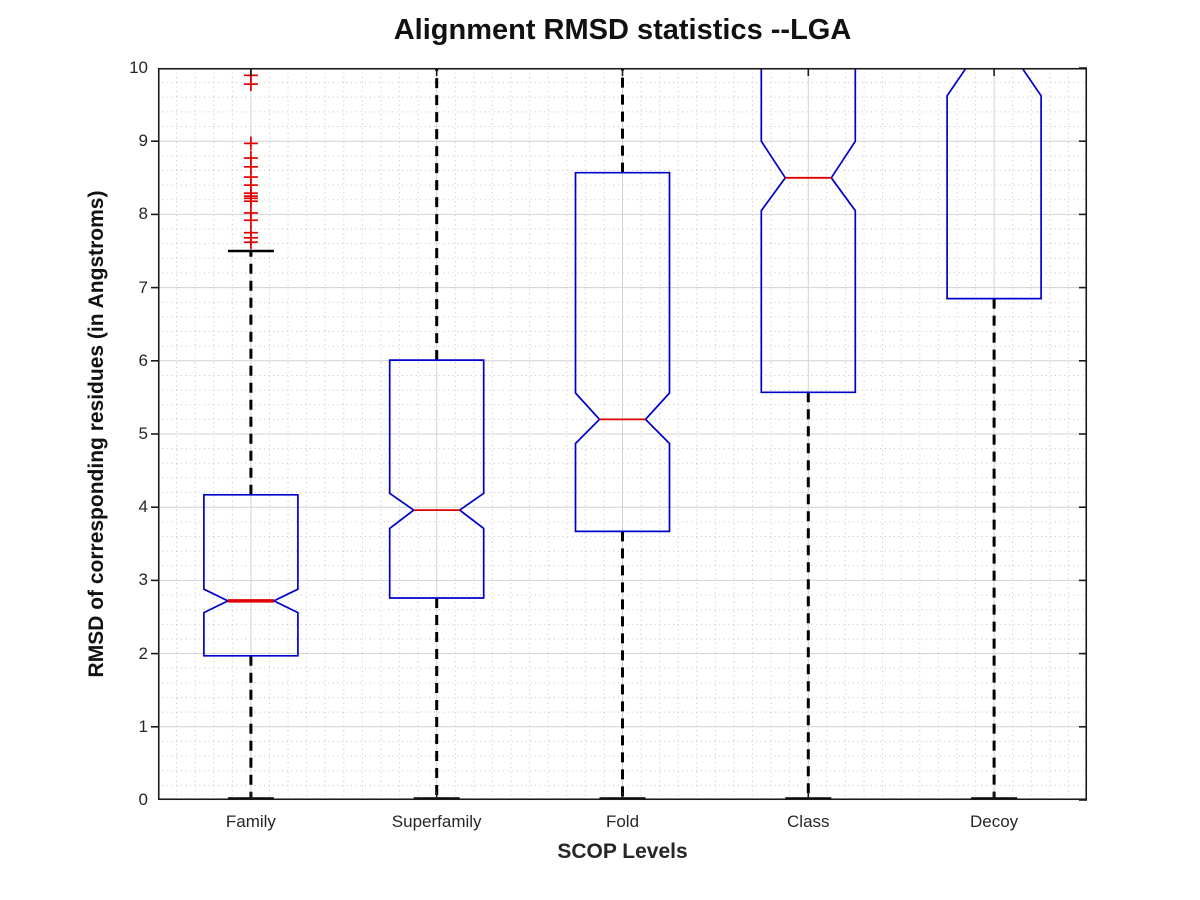  I want to click on y-tick-label: 0, so click(143, 799).